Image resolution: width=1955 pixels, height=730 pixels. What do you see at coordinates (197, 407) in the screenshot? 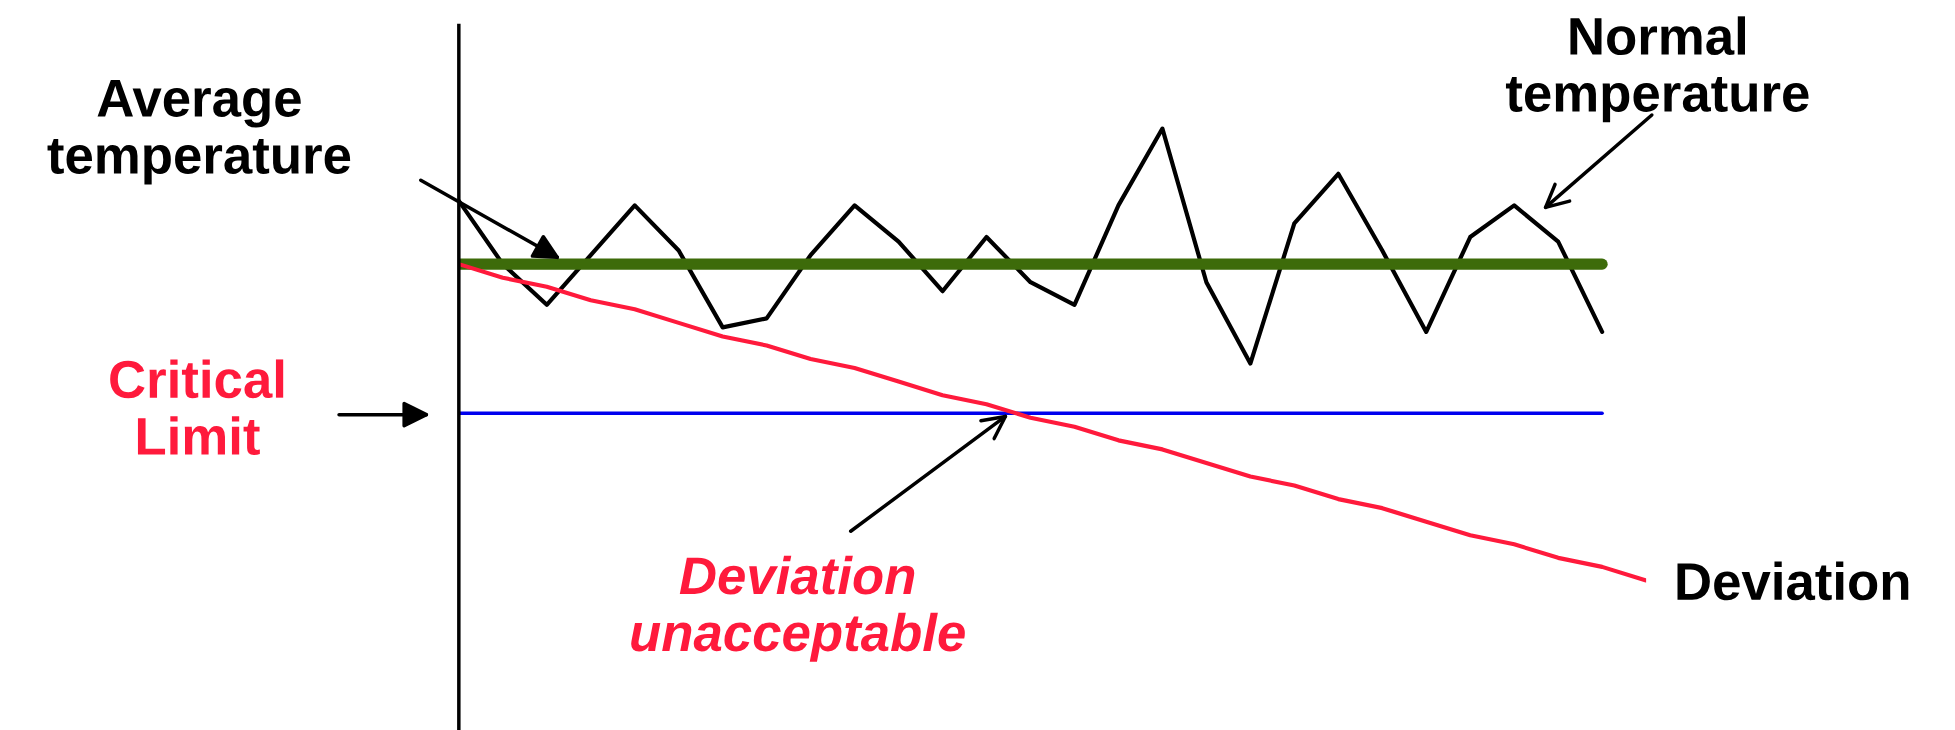
I see `text: Critical Limit` at bounding box center [197, 407].